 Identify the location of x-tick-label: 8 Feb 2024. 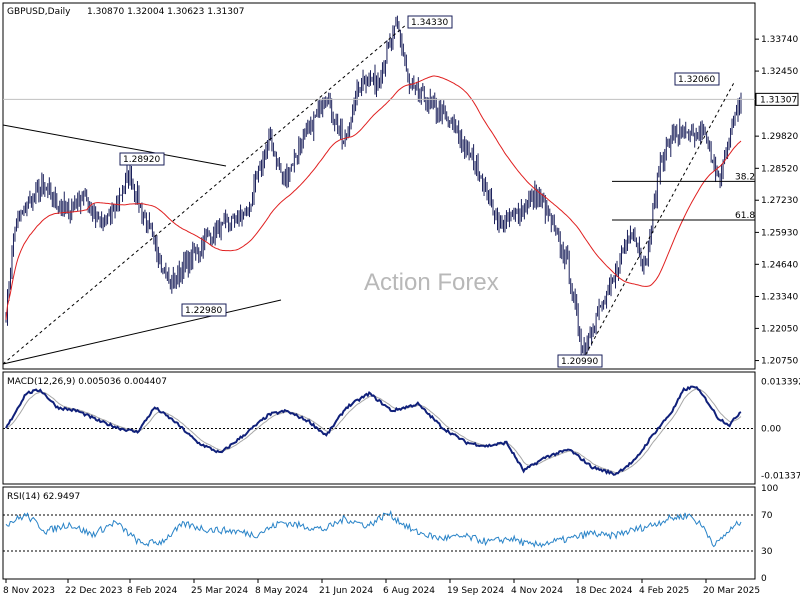
(152, 591).